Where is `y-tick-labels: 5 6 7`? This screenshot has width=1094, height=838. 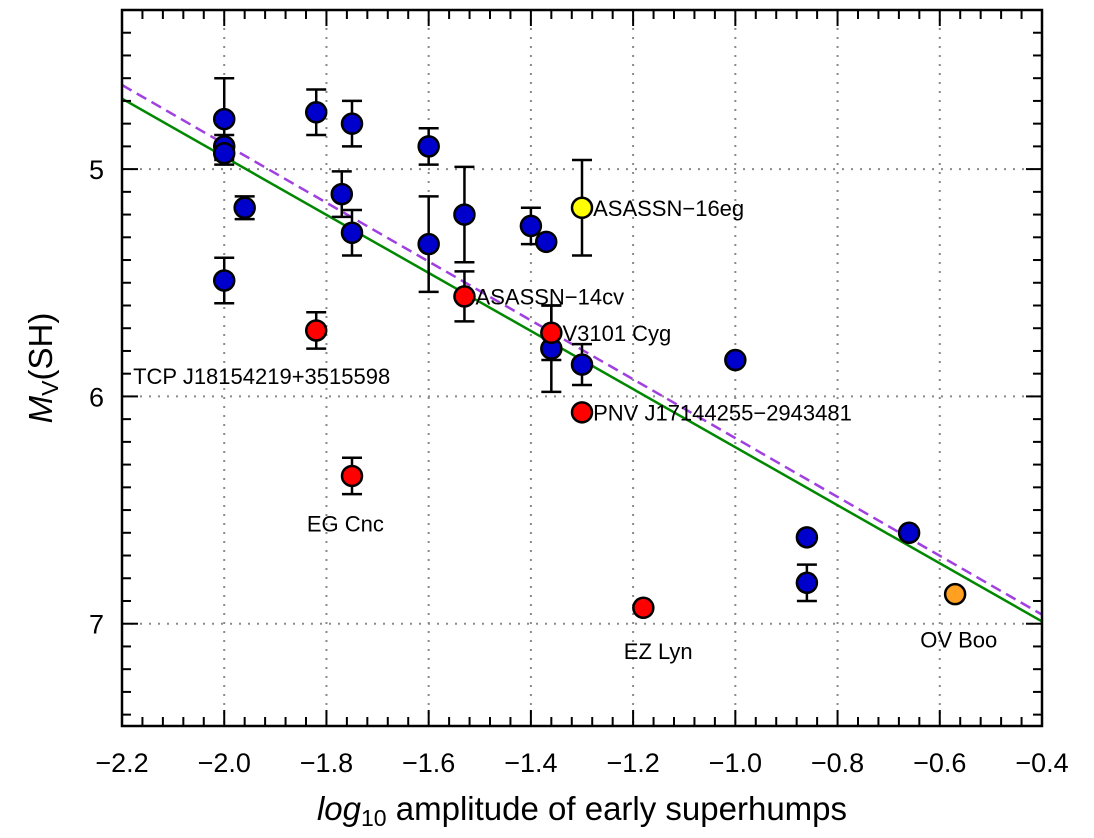 y-tick-labels: 5 6 7 is located at coordinates (96, 397).